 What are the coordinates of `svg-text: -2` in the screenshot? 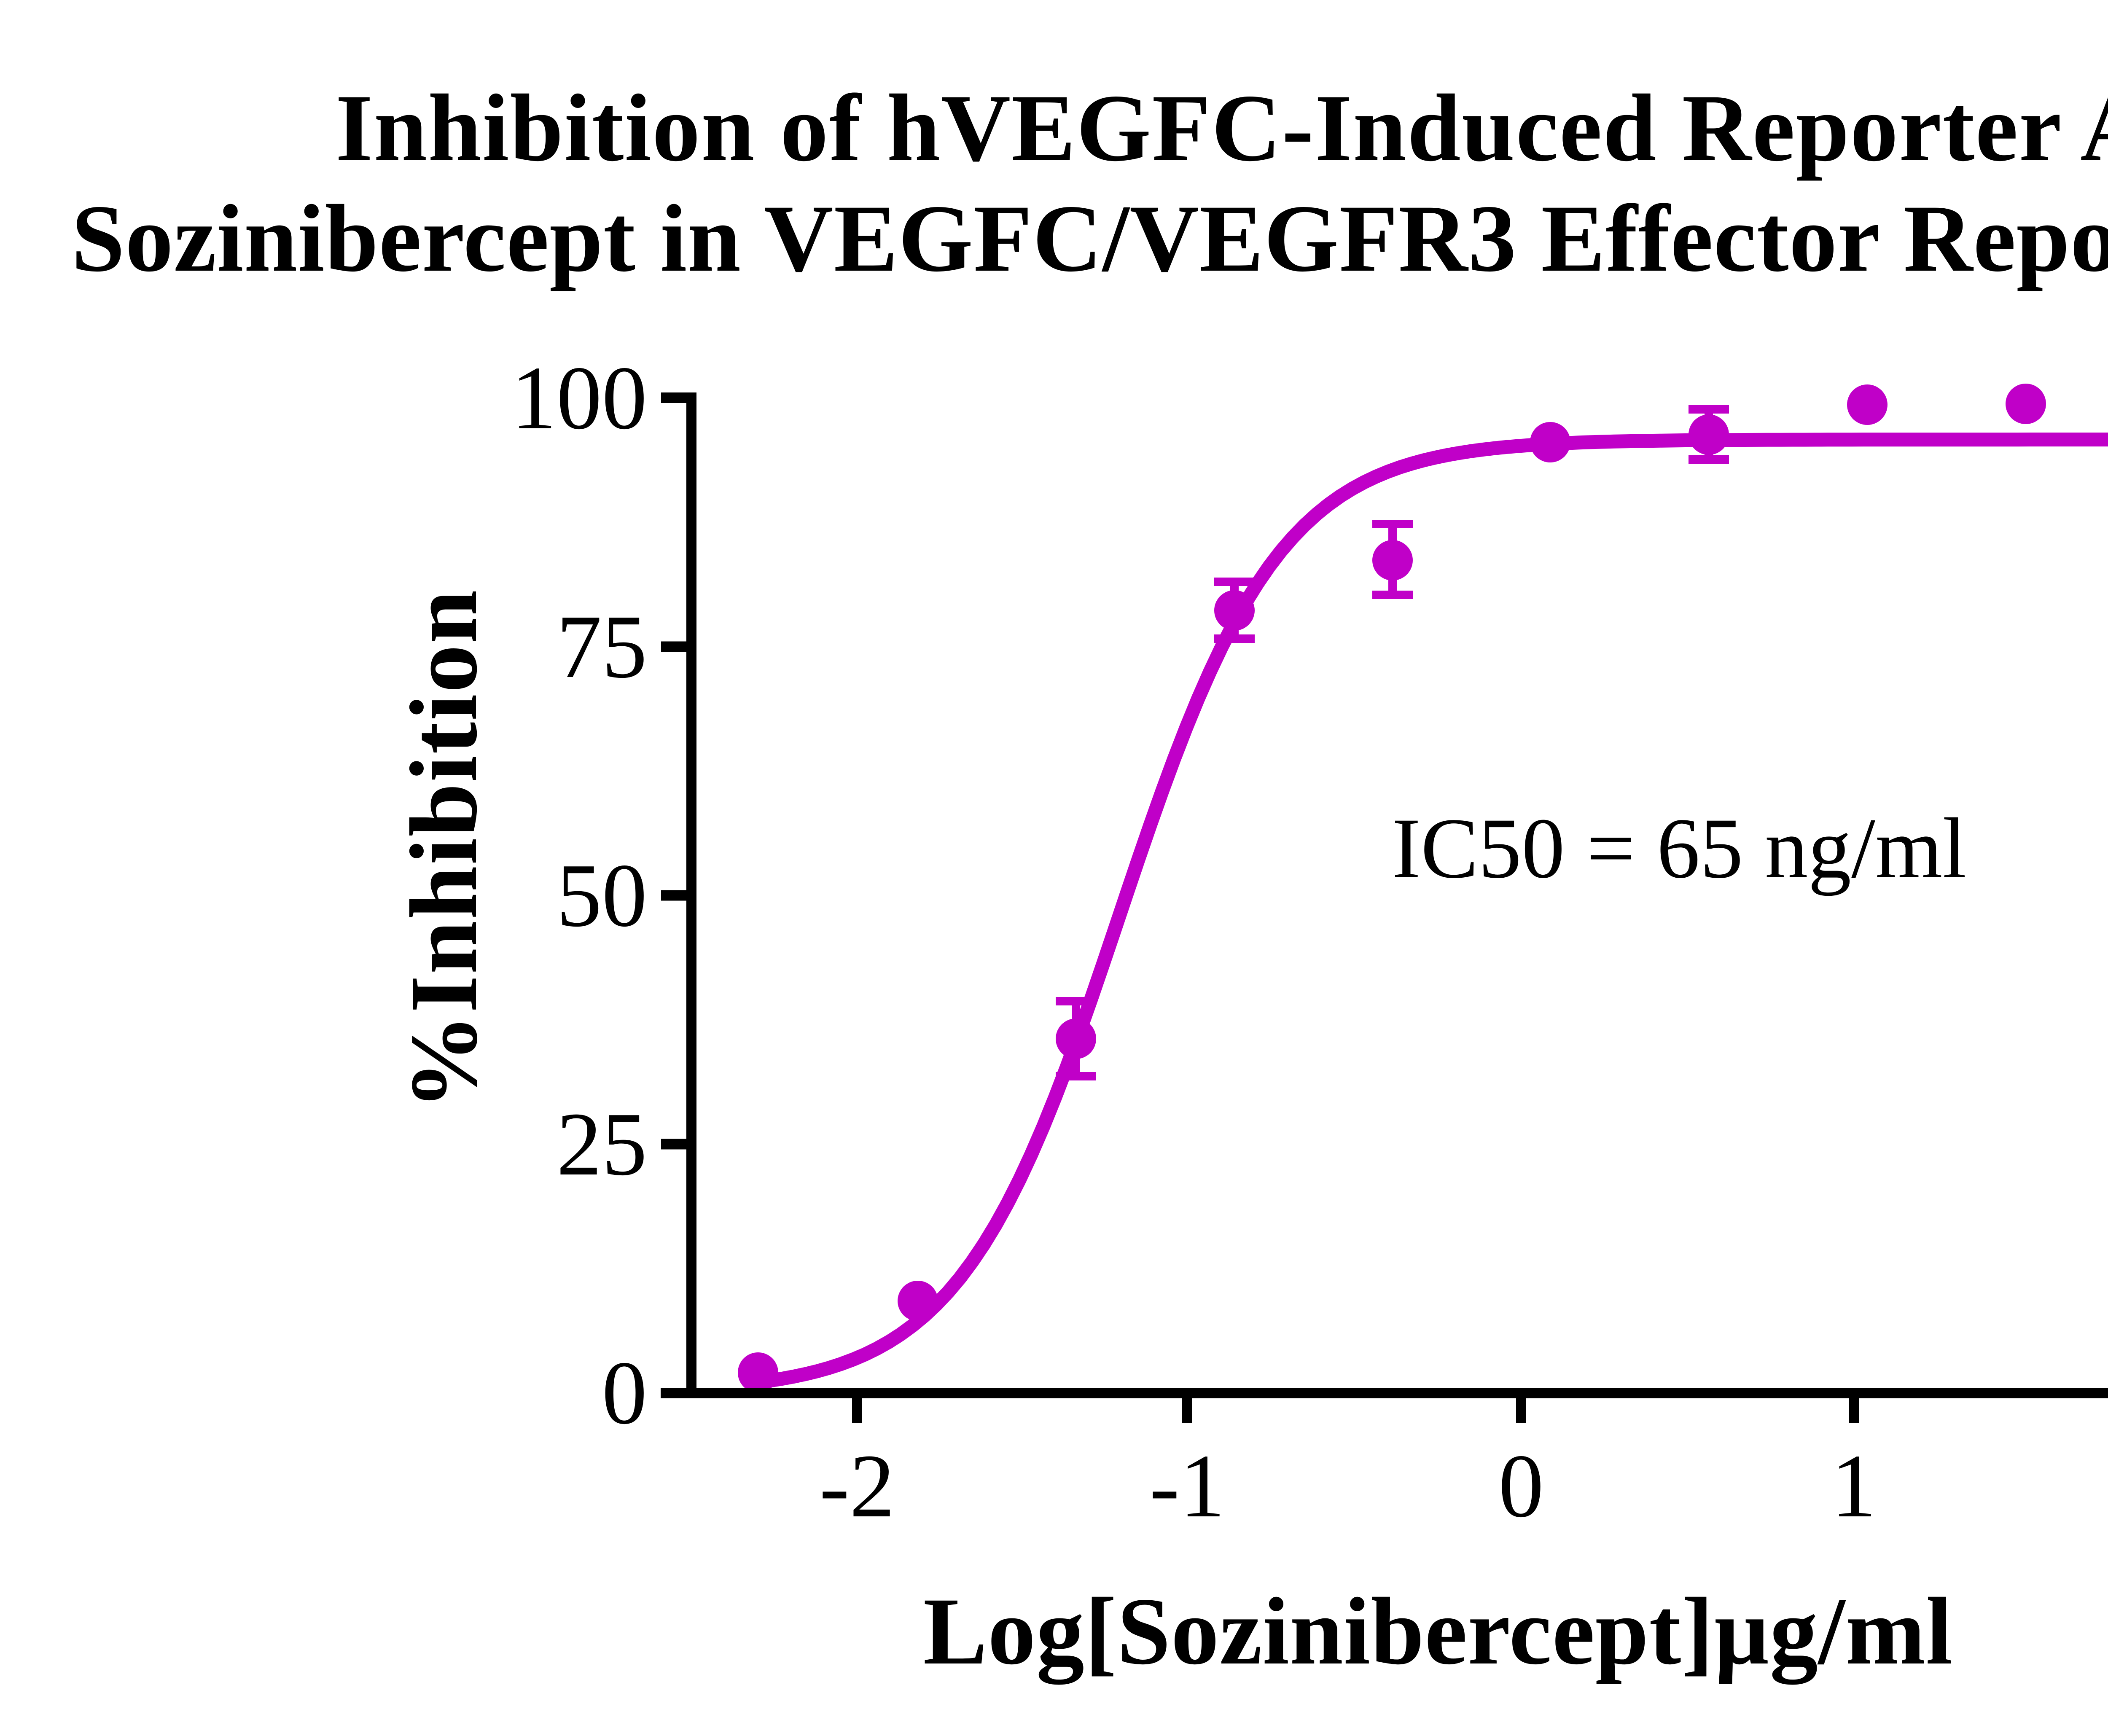 It's located at (857, 1485).